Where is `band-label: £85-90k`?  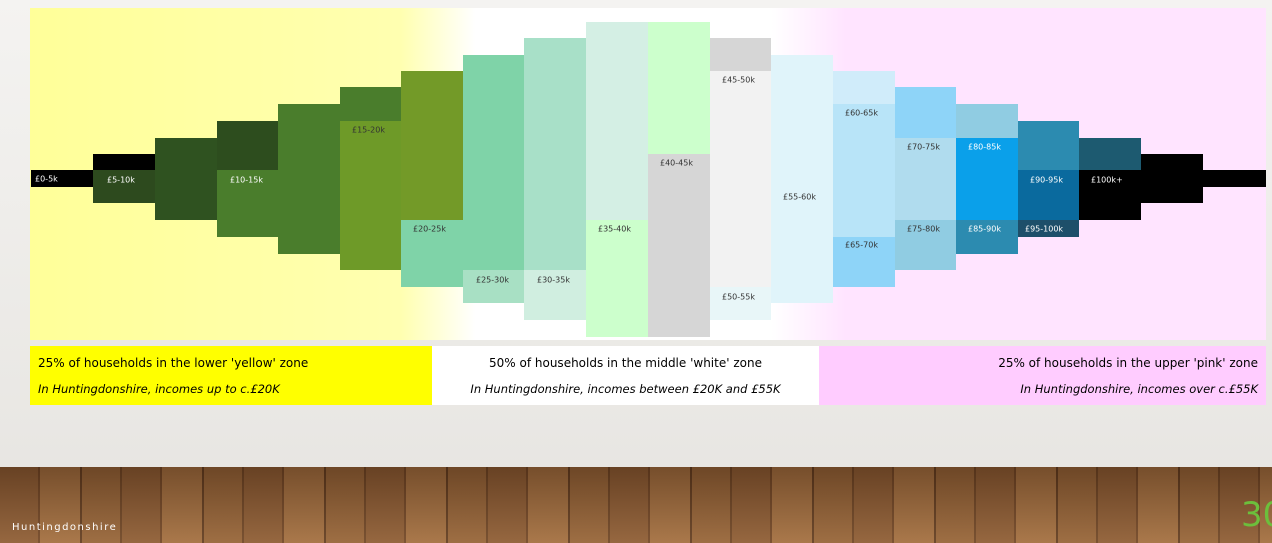
band-label: £85-90k is located at coordinates (984, 229).